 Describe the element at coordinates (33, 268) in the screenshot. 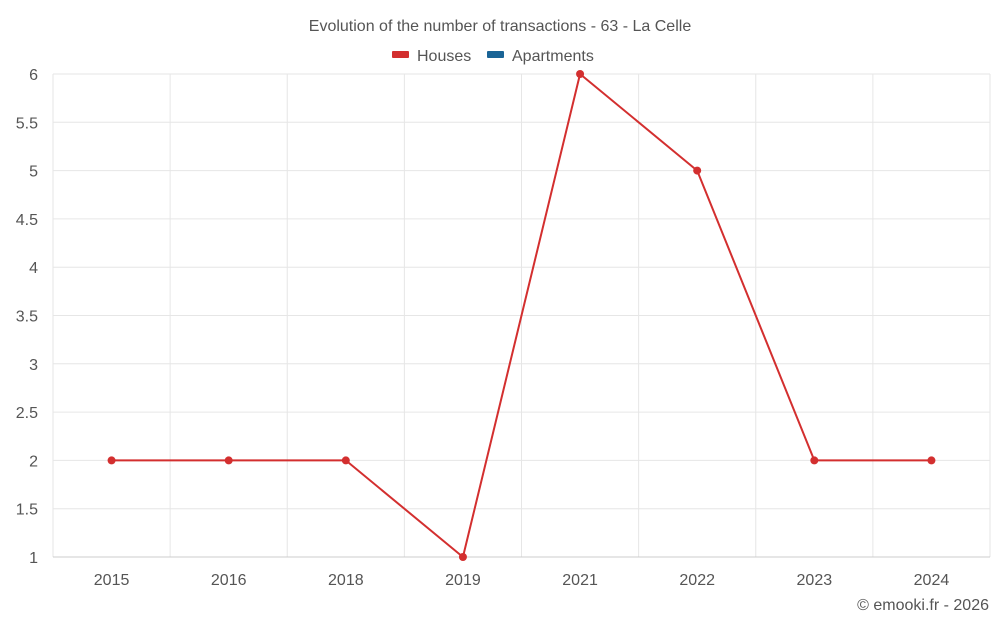

I see `y-tick-label: 4` at that location.